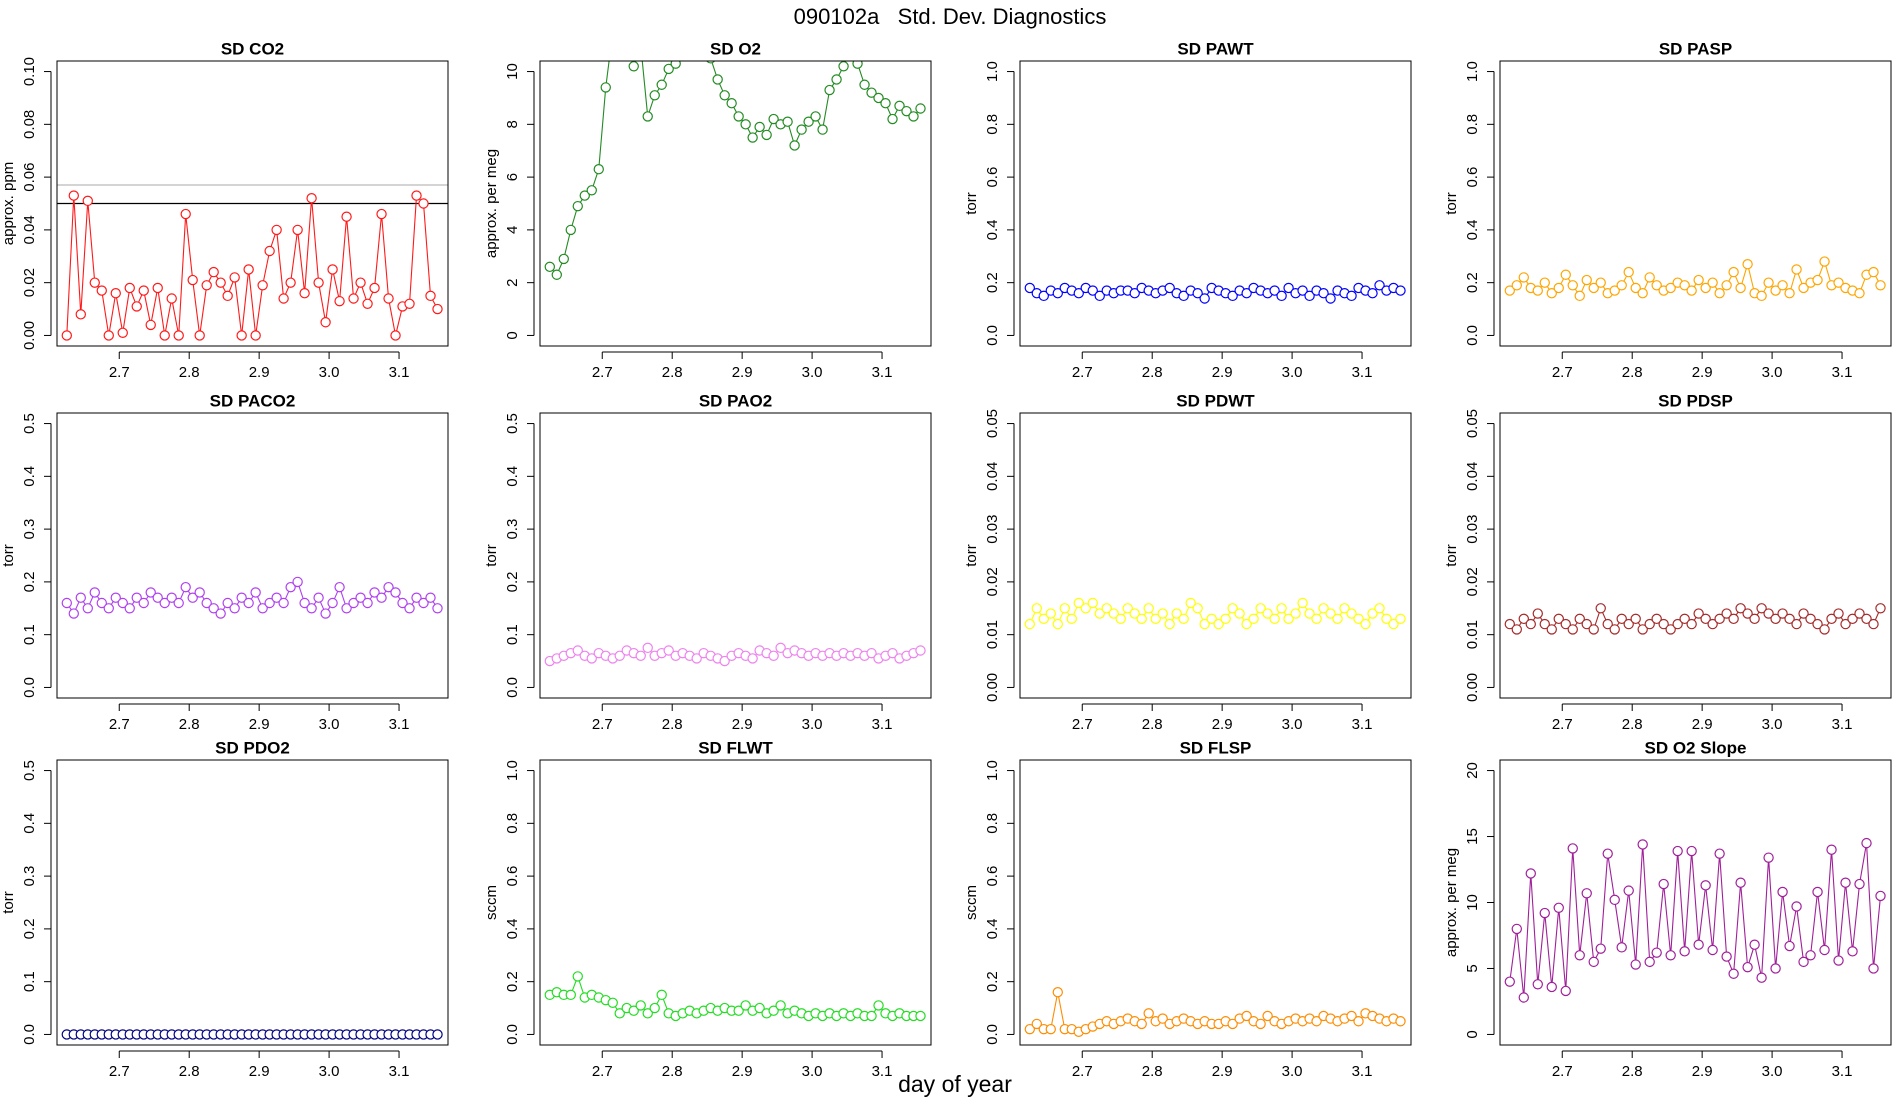 The height and width of the screenshot is (1105, 1900). I want to click on y-axis-label: sccm, so click(971, 902).